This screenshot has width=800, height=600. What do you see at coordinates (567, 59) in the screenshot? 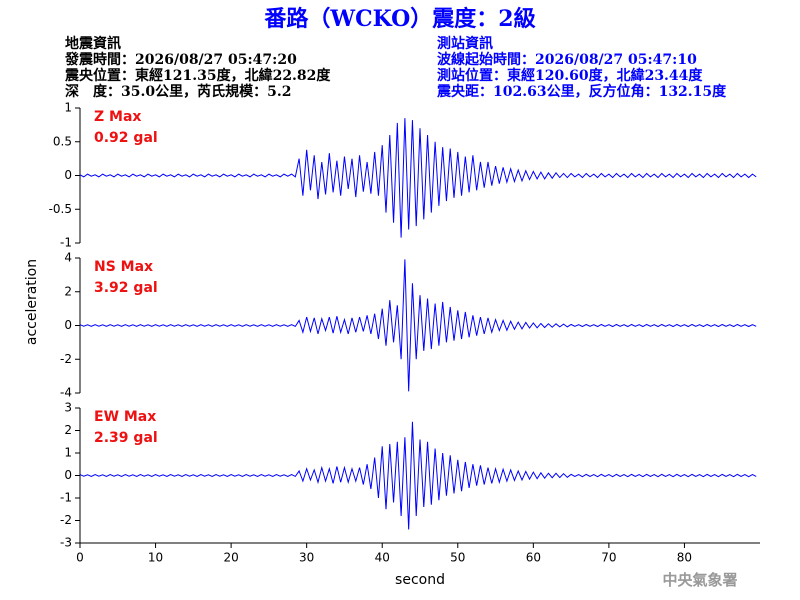
I see `station-info: 波線起始時間：2026/08/27 05:47:10` at bounding box center [567, 59].